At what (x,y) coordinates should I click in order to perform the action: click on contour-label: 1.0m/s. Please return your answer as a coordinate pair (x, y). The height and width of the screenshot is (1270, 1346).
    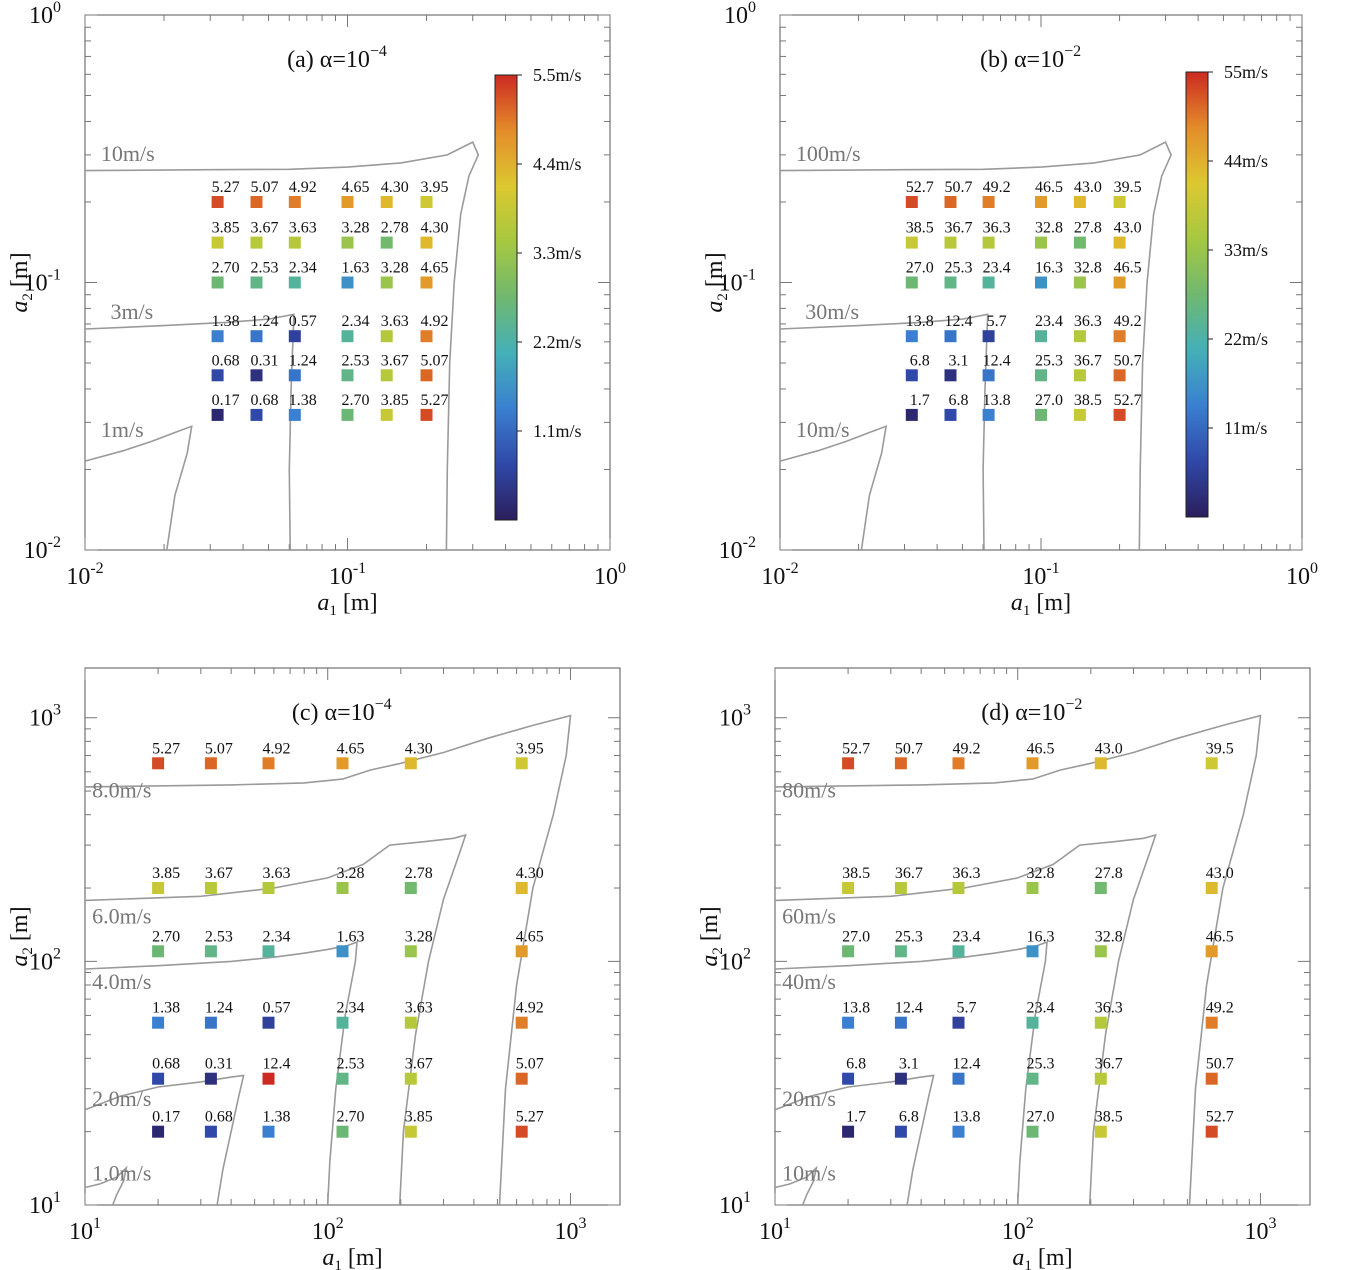
    Looking at the image, I should click on (121, 1173).